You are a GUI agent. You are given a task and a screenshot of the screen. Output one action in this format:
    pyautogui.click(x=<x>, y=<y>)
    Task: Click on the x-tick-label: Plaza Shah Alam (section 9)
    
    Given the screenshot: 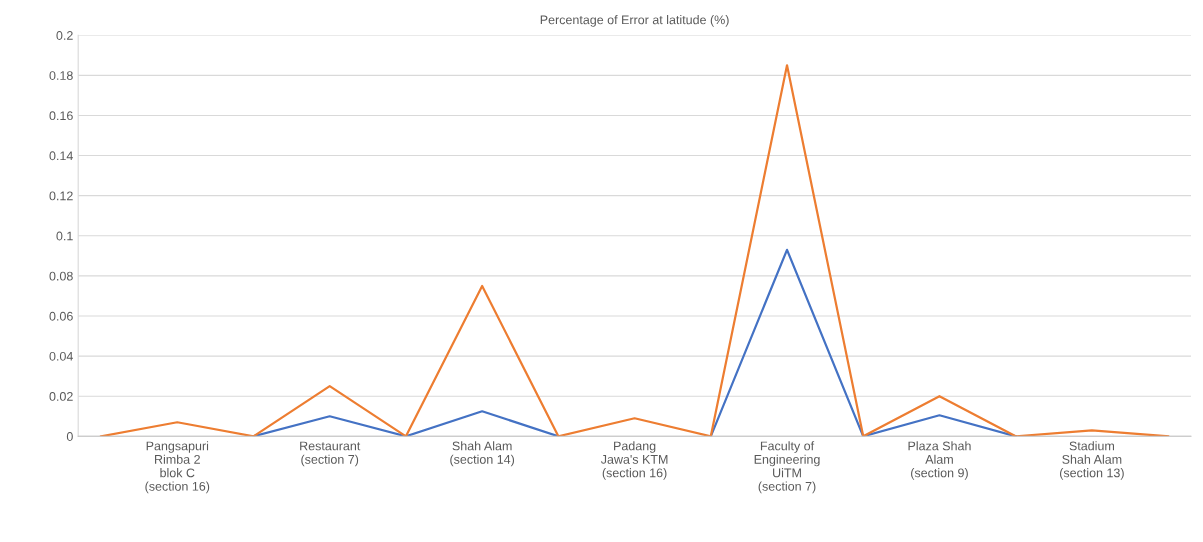 What is the action you would take?
    pyautogui.click(x=939, y=460)
    